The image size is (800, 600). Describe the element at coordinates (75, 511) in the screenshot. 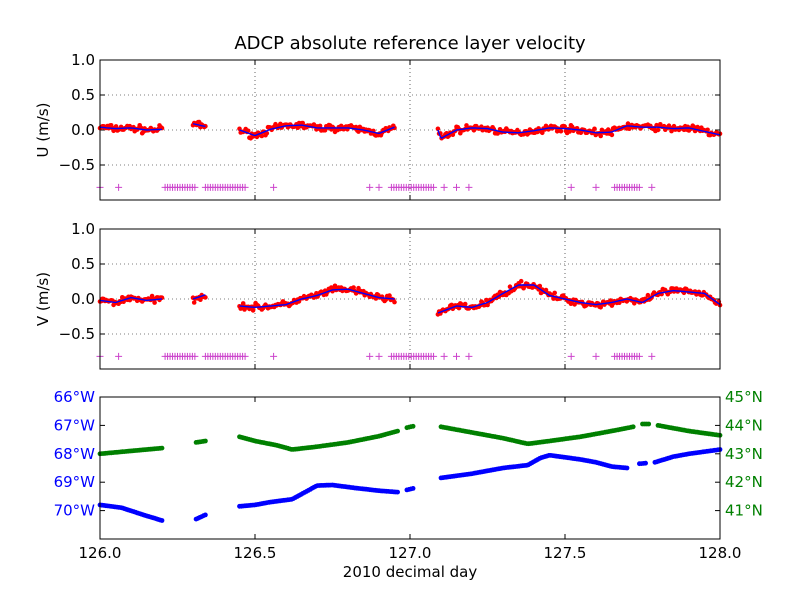

I see `lon-tick-label: 70°W` at that location.